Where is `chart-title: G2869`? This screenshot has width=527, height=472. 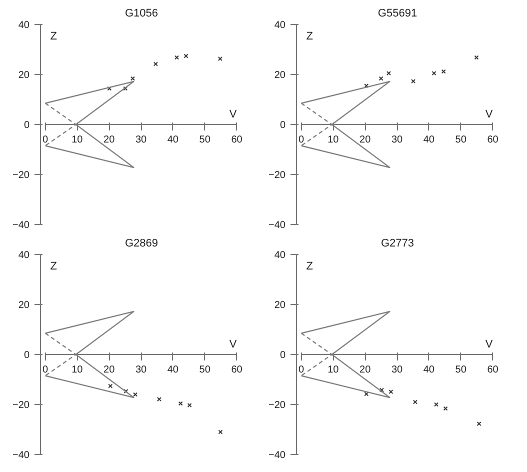 chart-title: G2869 is located at coordinates (141, 244).